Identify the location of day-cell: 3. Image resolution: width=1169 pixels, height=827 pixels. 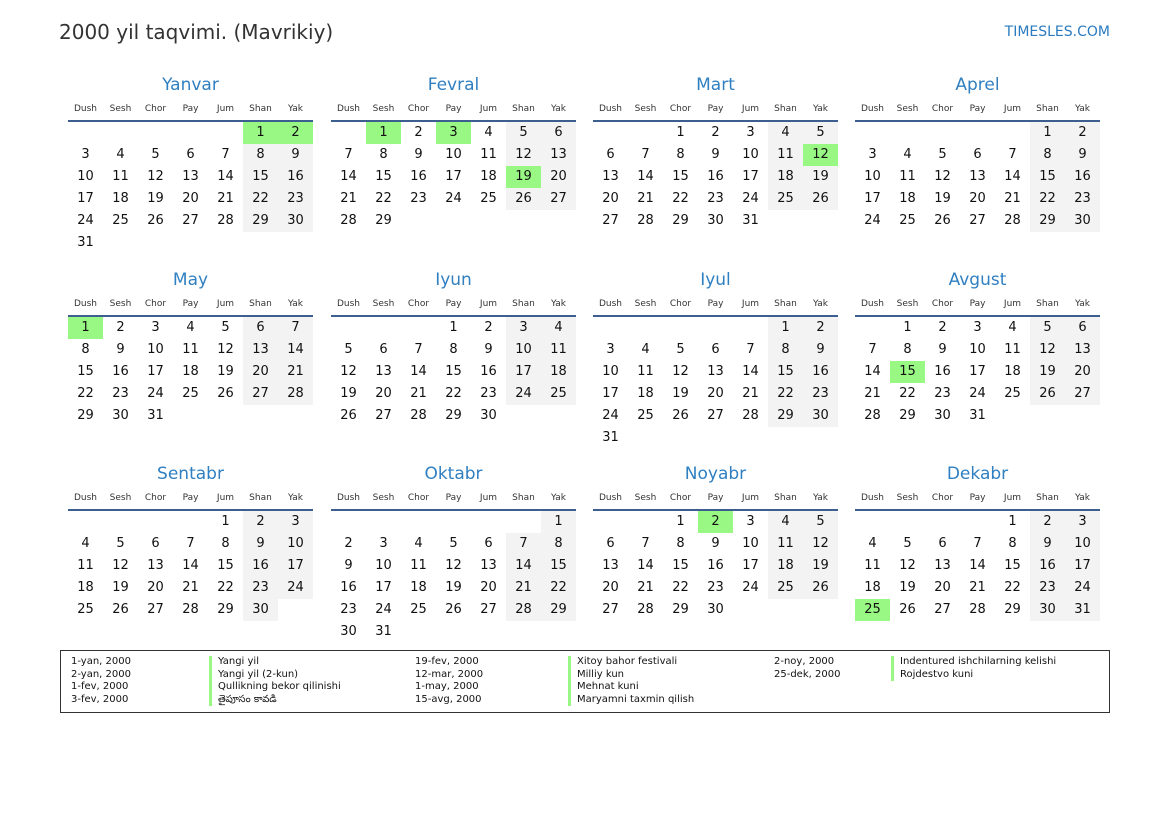
(85, 154).